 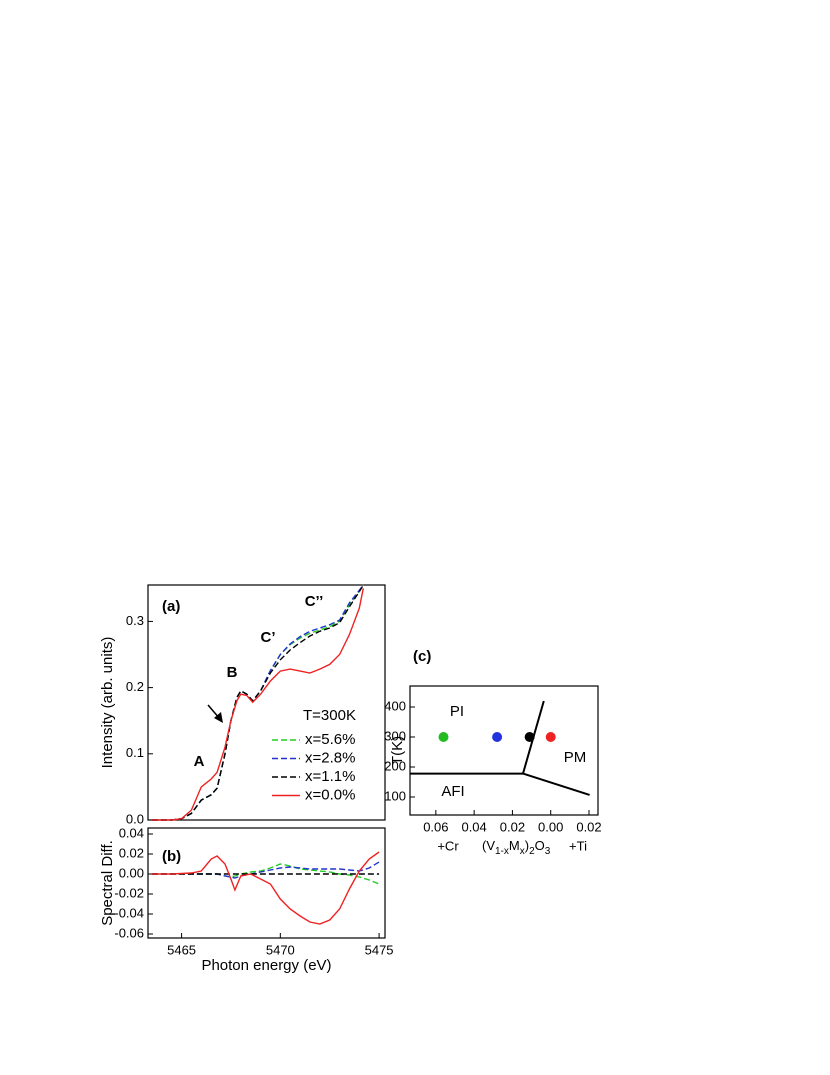 I want to click on annotation: C’, so click(x=268, y=637).